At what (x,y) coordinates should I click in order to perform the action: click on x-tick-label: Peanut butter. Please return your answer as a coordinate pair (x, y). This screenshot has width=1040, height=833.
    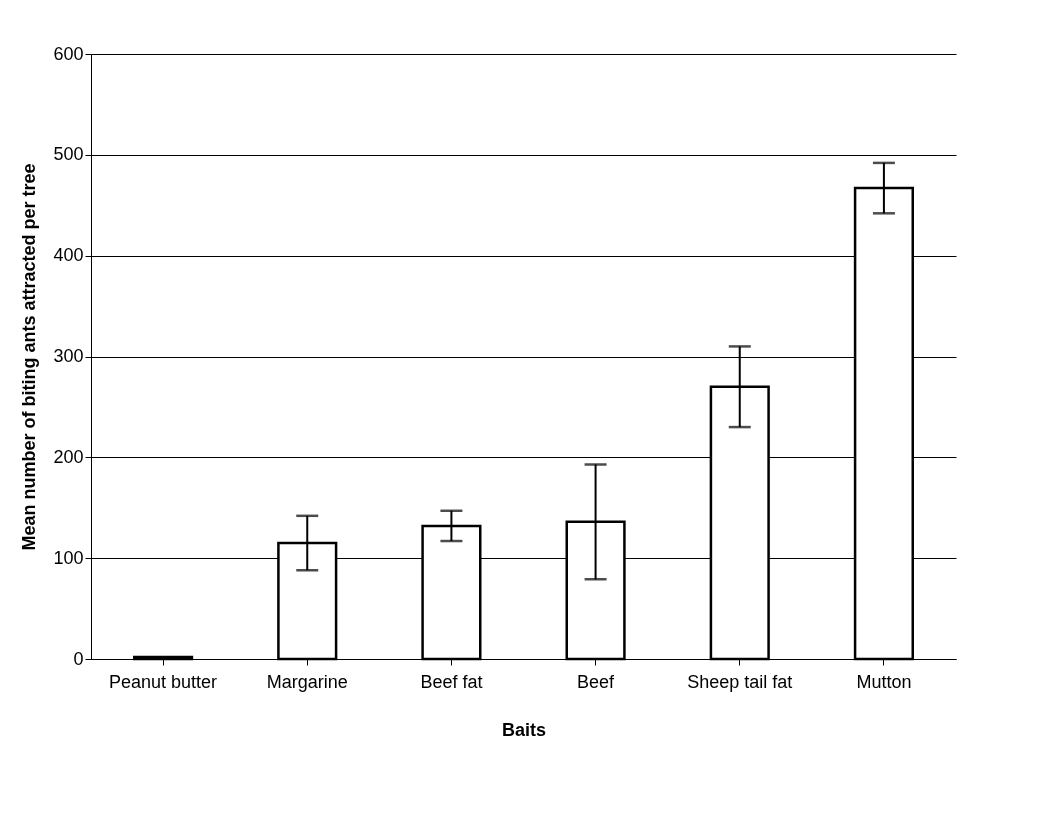
    Looking at the image, I should click on (163, 681).